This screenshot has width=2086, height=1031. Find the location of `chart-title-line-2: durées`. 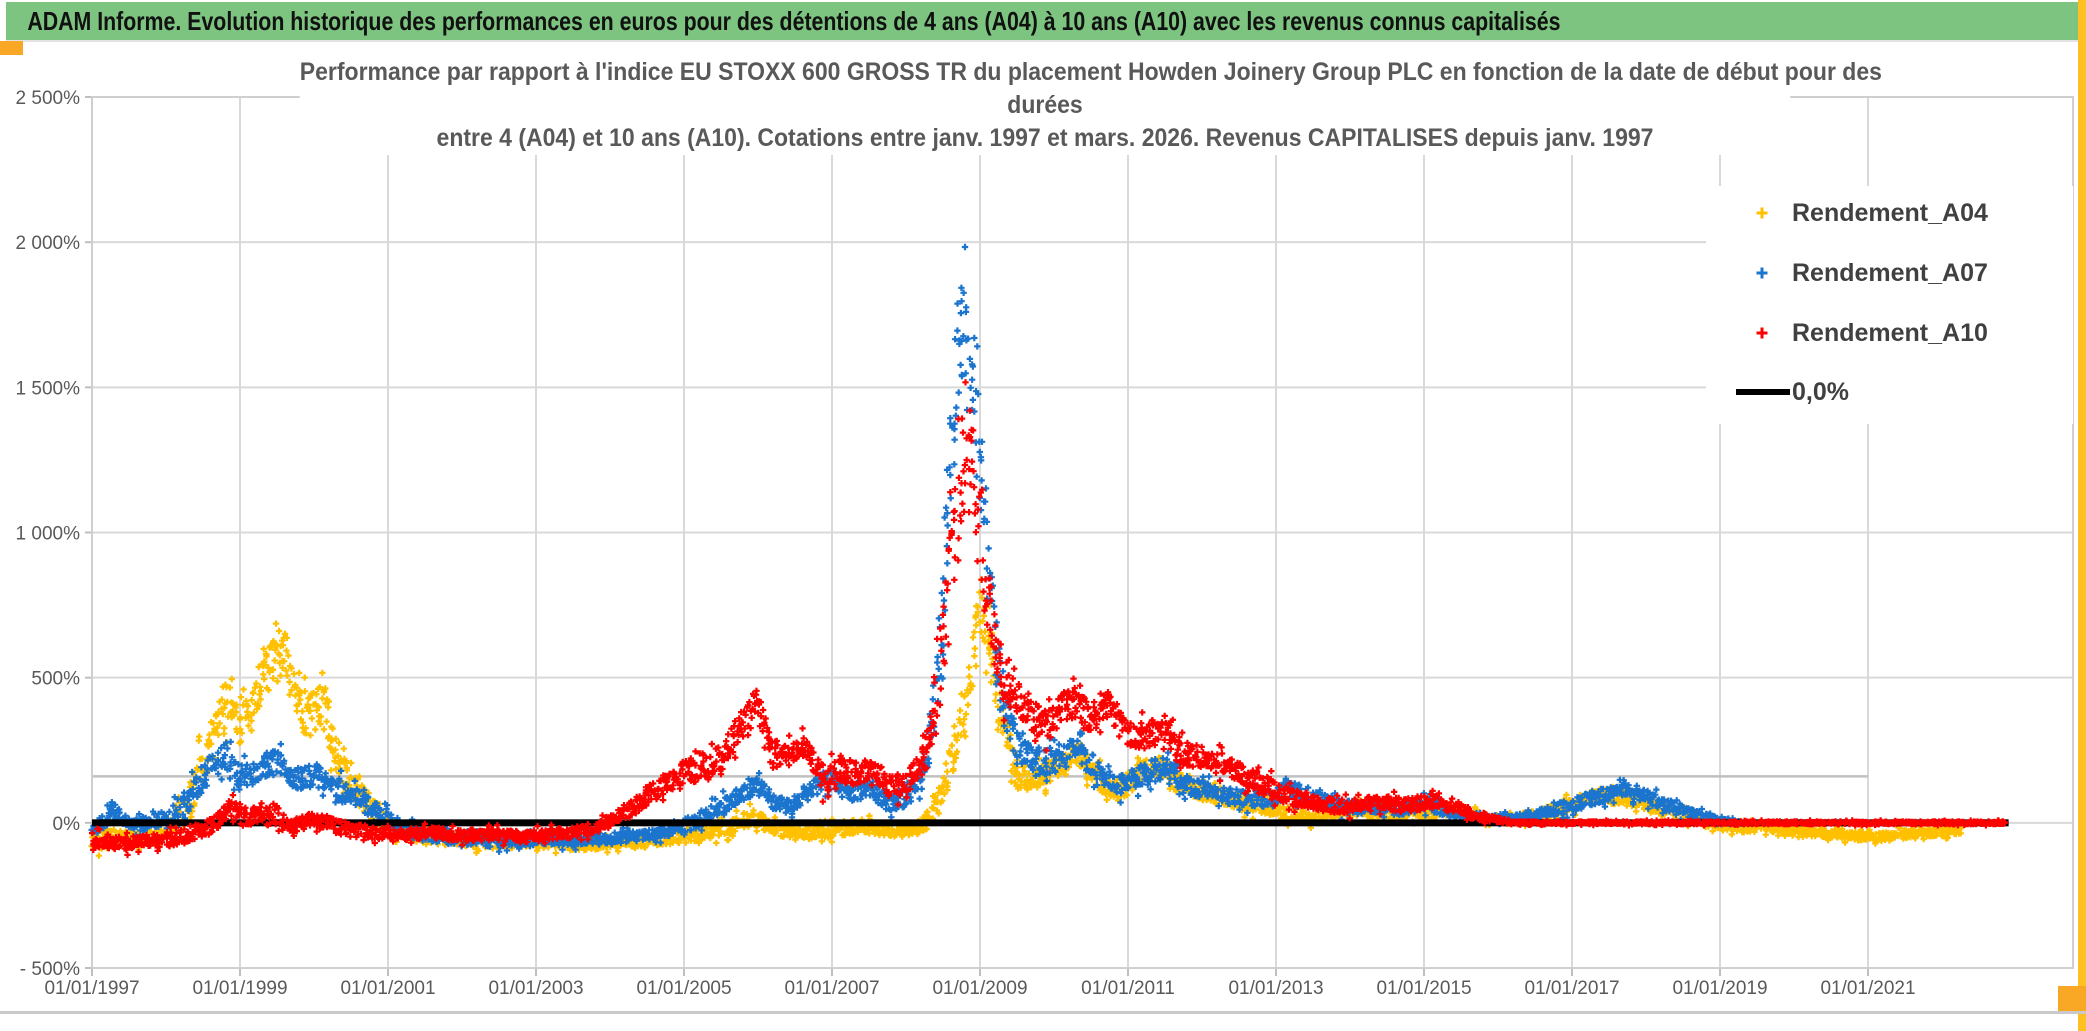

chart-title-line-2: durées is located at coordinates (1045, 105).